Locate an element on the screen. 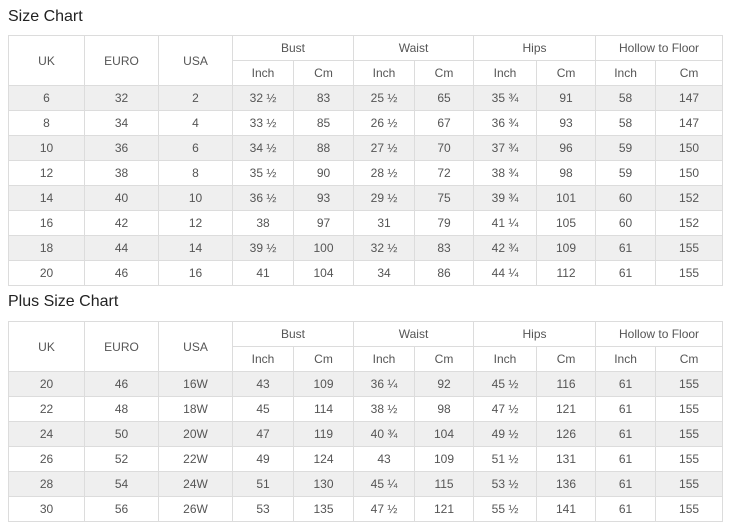 This screenshot has height=530, width=730. table-cell: 22W is located at coordinates (195, 459).